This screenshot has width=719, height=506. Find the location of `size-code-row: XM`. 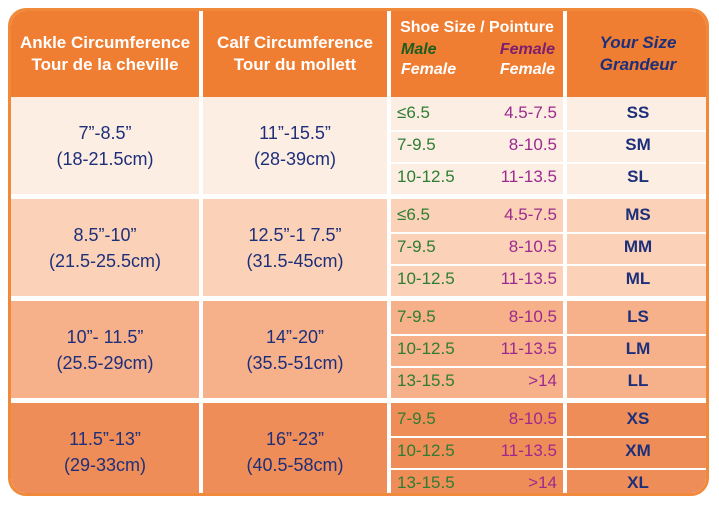

size-code-row: XM is located at coordinates (636, 452).